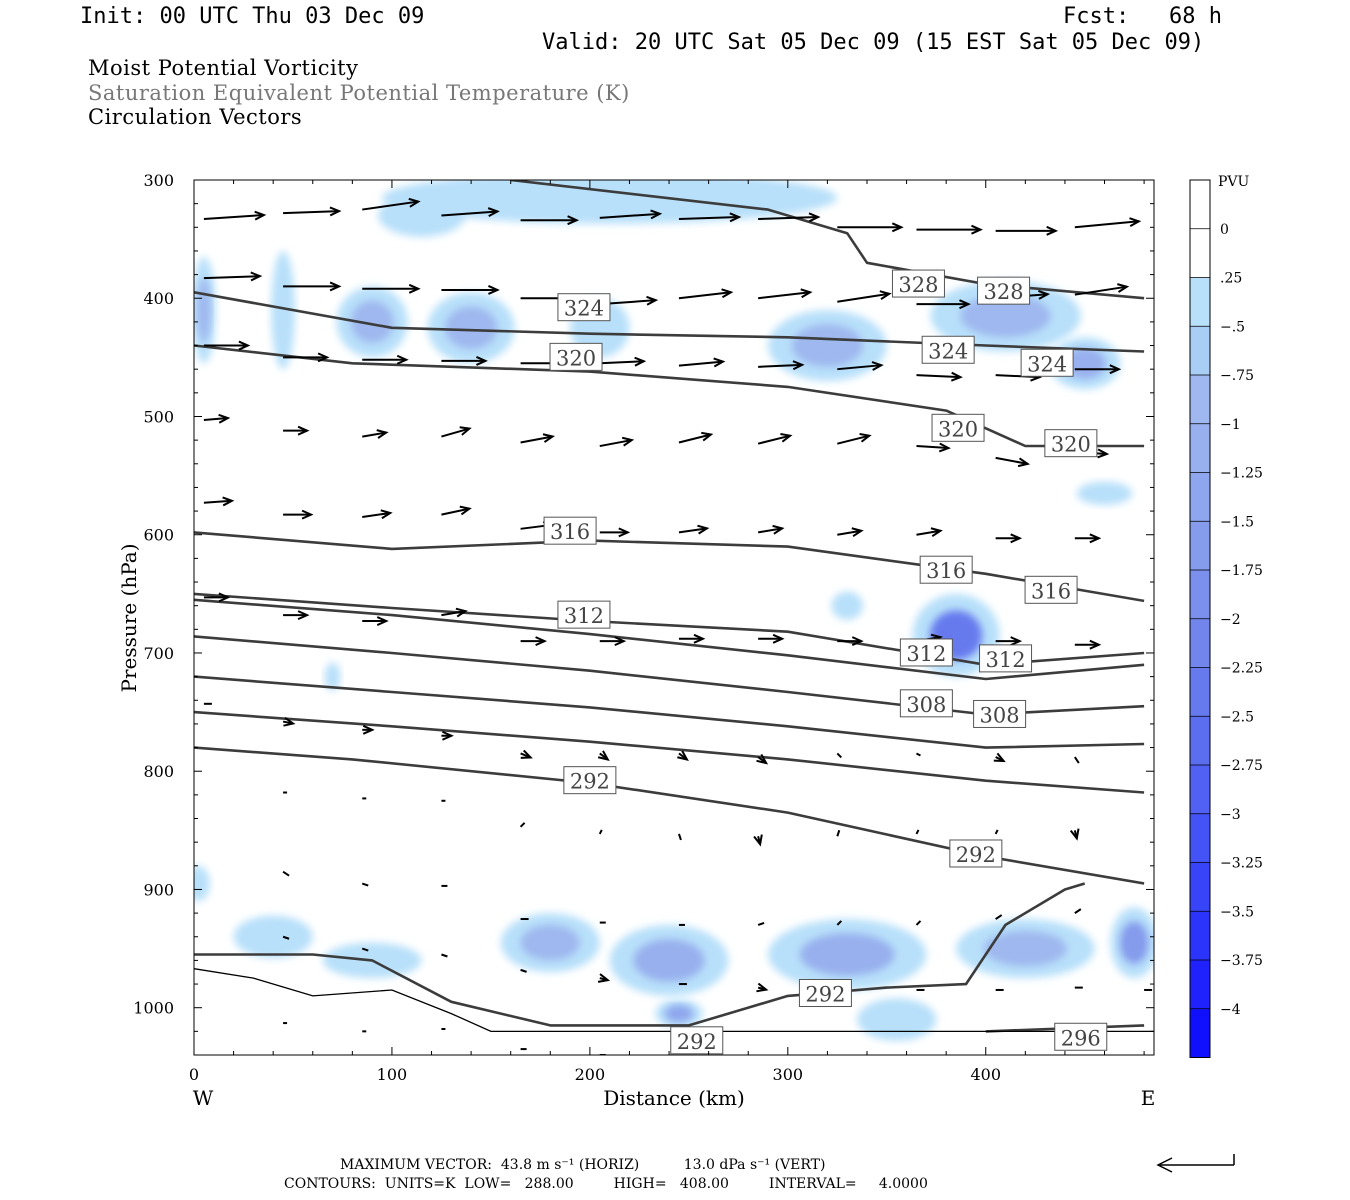 The width and height of the screenshot is (1350, 1200). What do you see at coordinates (1230, 1010) in the screenshot?
I see `colorbar-label: −4` at bounding box center [1230, 1010].